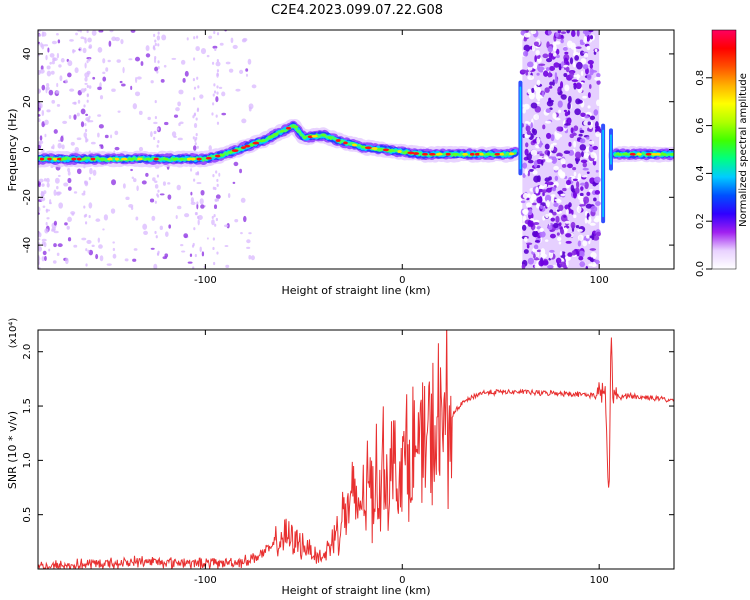 Image resolution: width=750 pixels, height=600 pixels. What do you see at coordinates (599, 580) in the screenshot?
I see `snr-x-tick-label: 100` at bounding box center [599, 580].